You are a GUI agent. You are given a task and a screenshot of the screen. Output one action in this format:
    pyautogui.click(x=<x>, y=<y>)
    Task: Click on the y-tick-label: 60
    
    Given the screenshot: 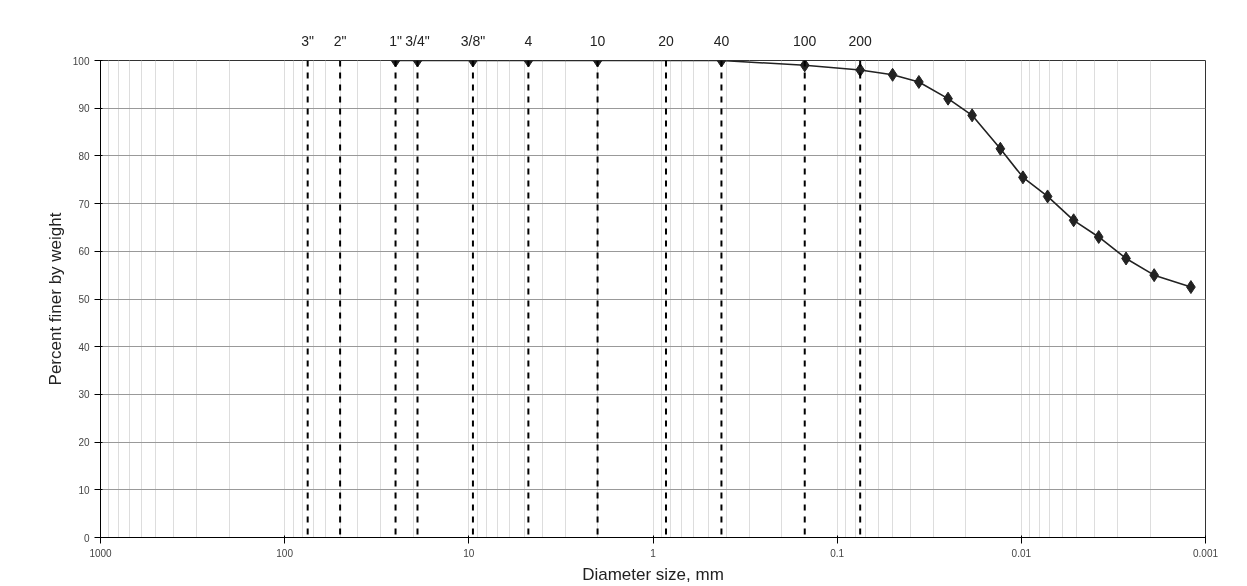 What is the action you would take?
    pyautogui.click(x=84, y=252)
    